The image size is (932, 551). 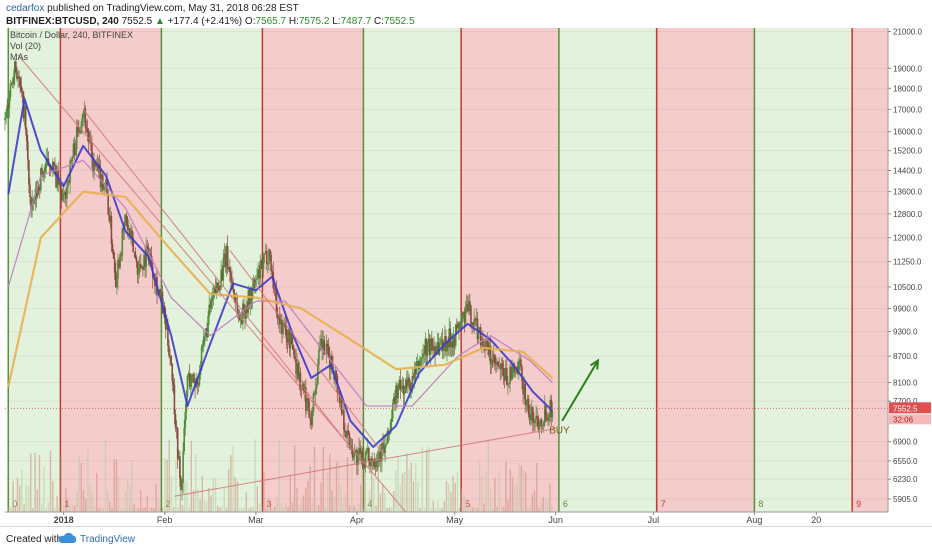 I want to click on time-tick-label: 2018, so click(x=64, y=520).